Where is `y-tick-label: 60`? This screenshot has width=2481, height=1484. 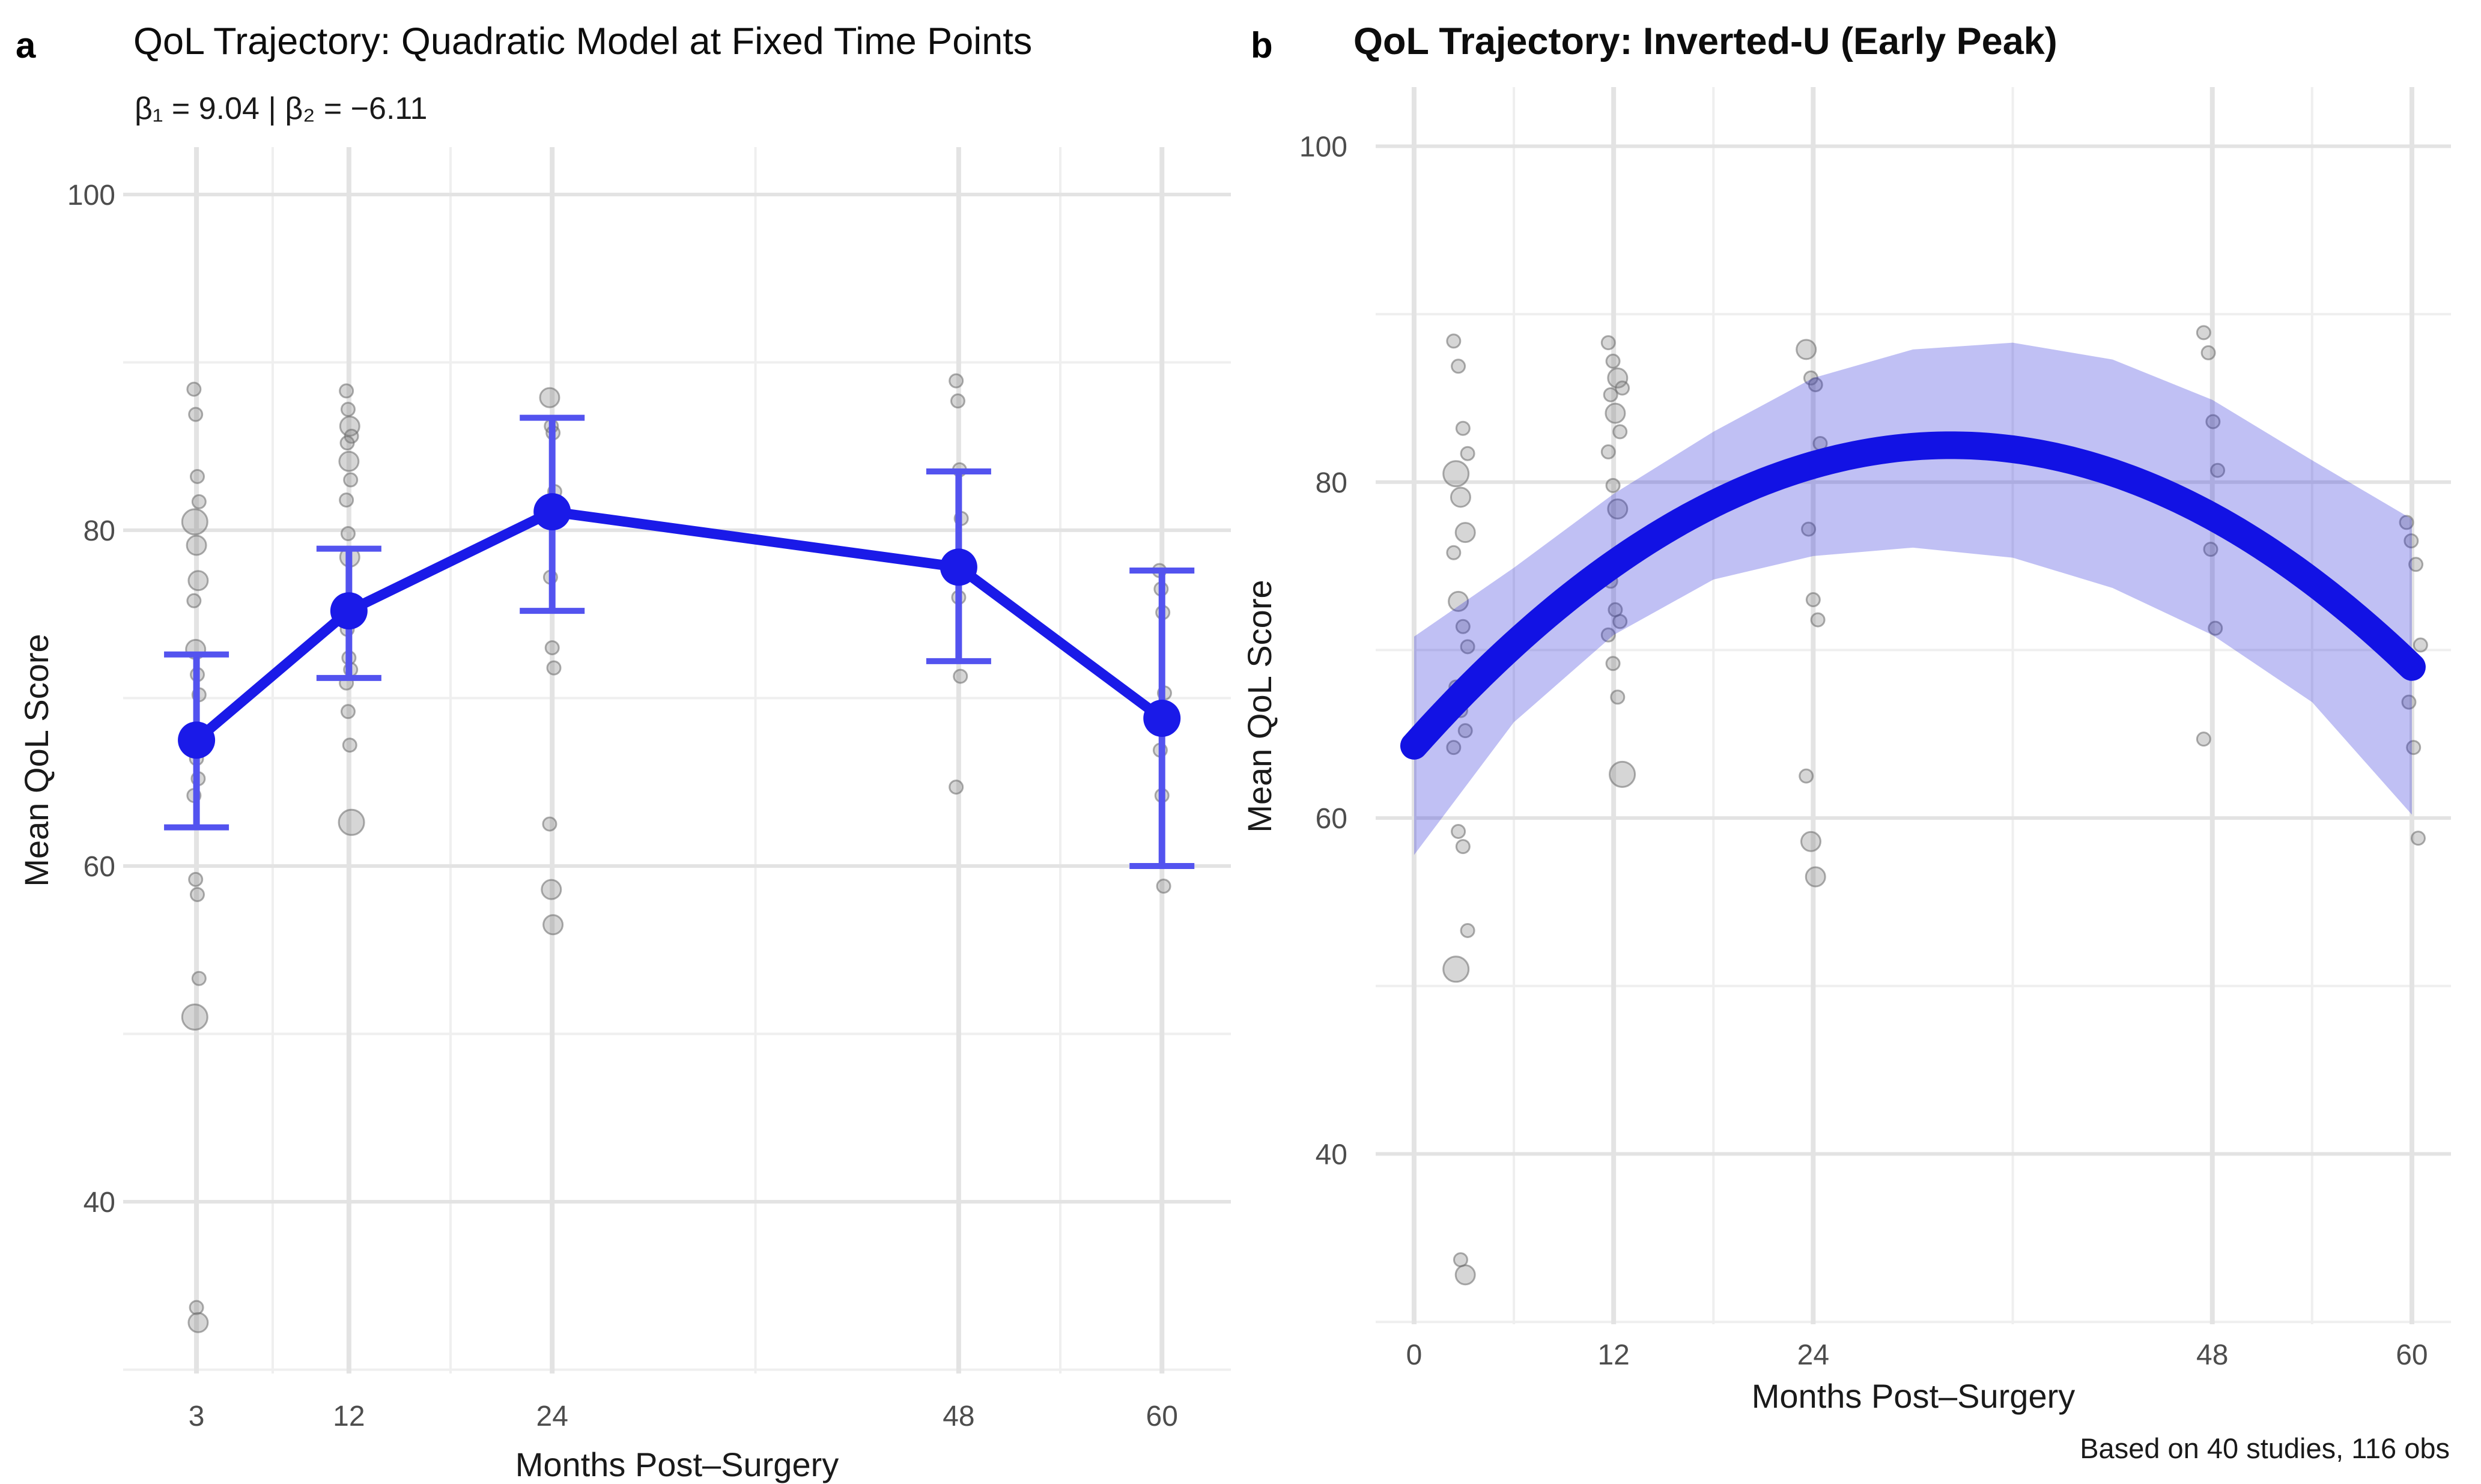 y-tick-label: 60 is located at coordinates (1331, 819).